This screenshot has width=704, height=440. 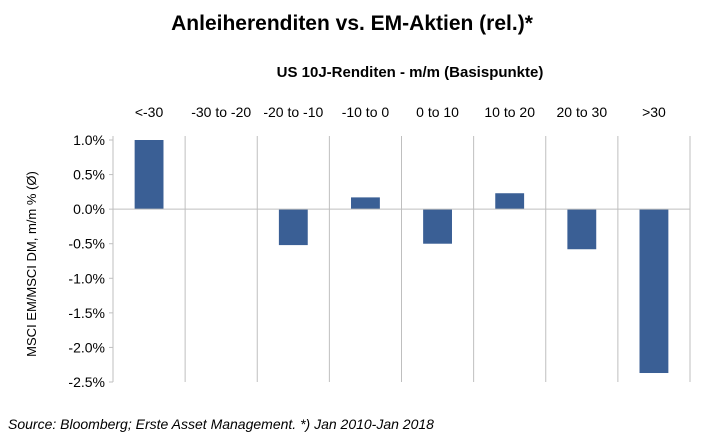 I want to click on chart-title: Anleiherenditen vs. EM-Aktien (rel.)*, so click(x=352, y=23).